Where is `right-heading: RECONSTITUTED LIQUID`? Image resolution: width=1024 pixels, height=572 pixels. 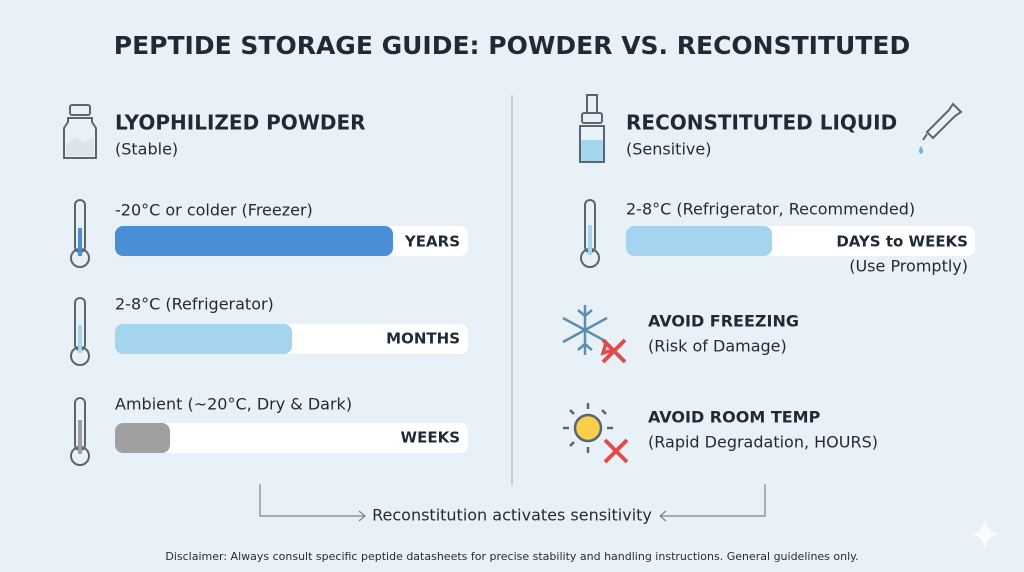
right-heading: RECONSTITUTED LIQUID is located at coordinates (761, 123).